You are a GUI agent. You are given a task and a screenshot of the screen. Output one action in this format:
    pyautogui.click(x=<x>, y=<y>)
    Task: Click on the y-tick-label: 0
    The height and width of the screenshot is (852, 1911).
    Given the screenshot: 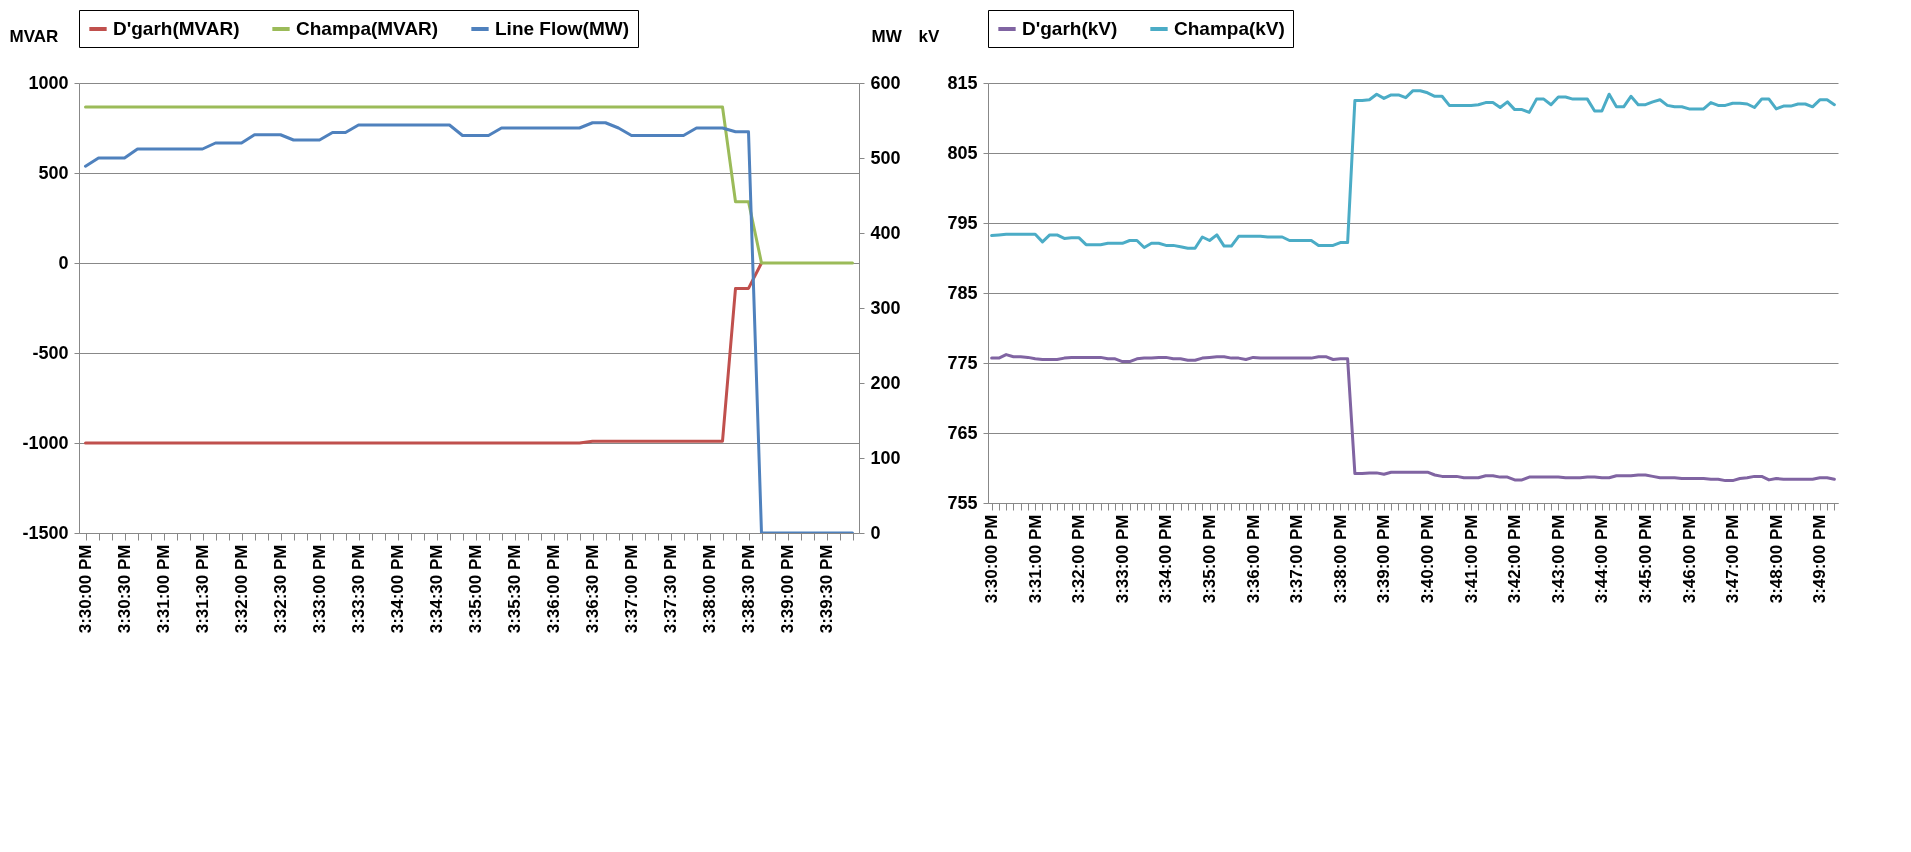 What is the action you would take?
    pyautogui.click(x=63, y=262)
    